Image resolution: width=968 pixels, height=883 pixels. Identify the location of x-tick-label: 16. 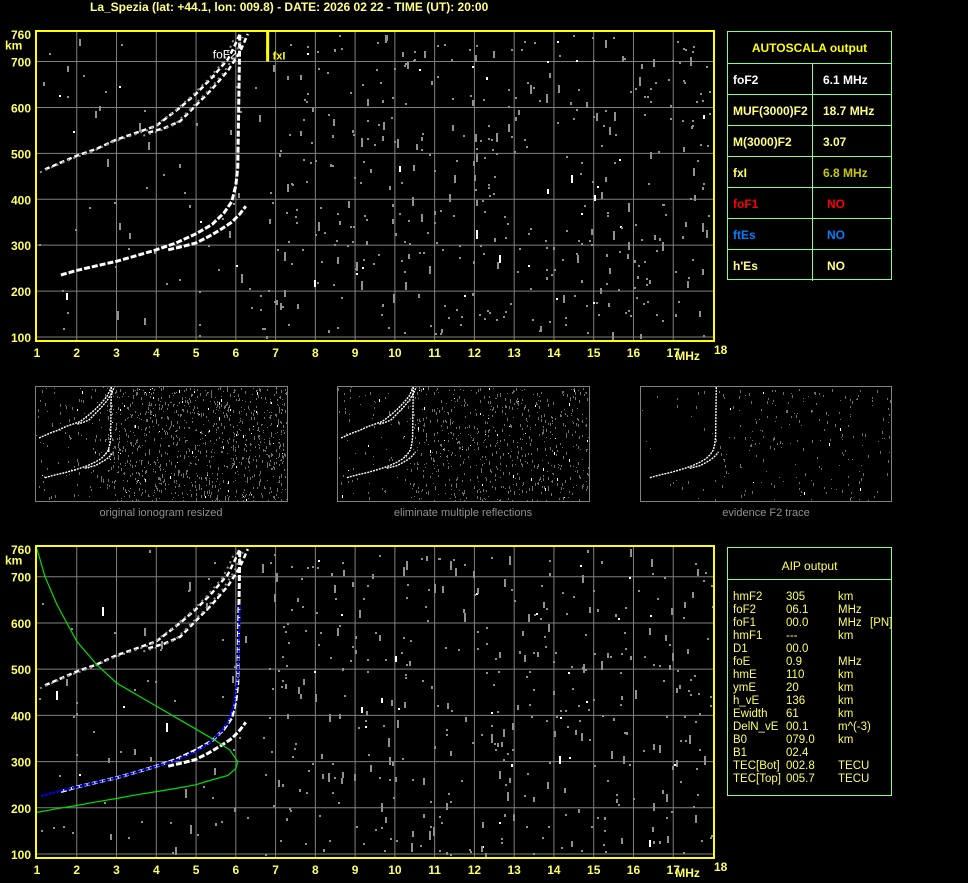
(634, 870).